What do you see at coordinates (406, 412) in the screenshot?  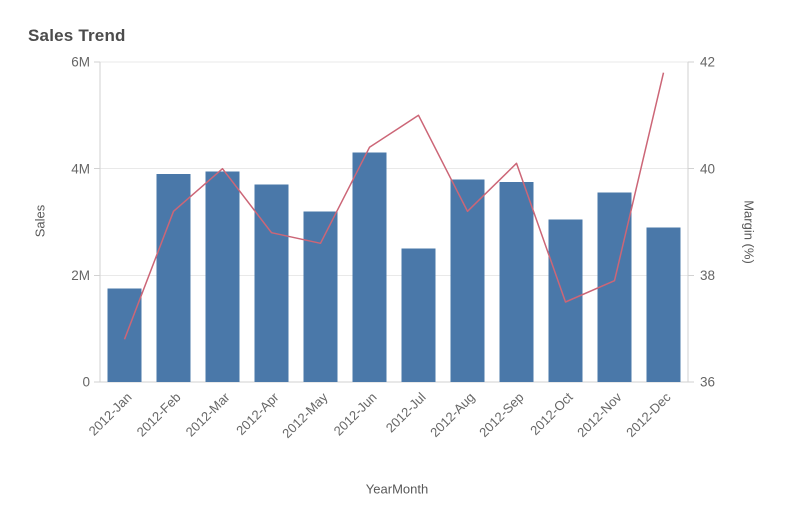 I see `x-category-label: 2012-Jul` at bounding box center [406, 412].